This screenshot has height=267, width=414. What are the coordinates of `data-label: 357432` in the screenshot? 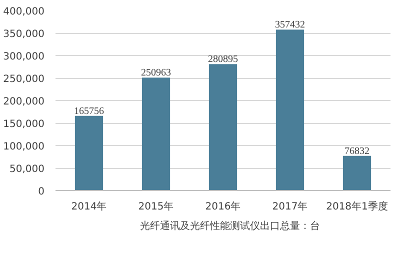 It's located at (290, 25).